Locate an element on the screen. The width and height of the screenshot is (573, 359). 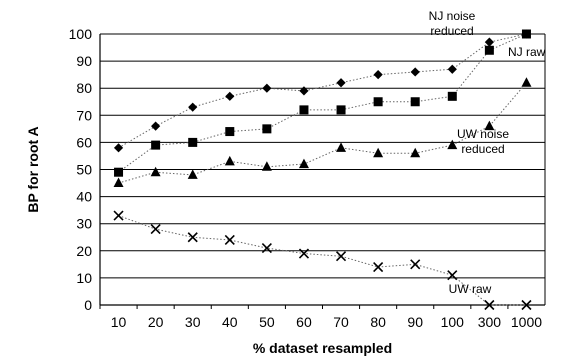
series-annotation: NJ noise reduced is located at coordinates (452, 23).